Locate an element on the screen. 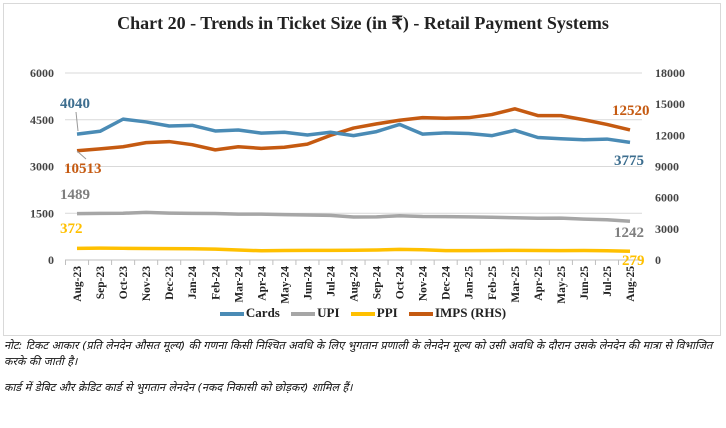 The width and height of the screenshot is (726, 428). legend: Cards UPI PPI IMPS (RHS) is located at coordinates (363, 313).